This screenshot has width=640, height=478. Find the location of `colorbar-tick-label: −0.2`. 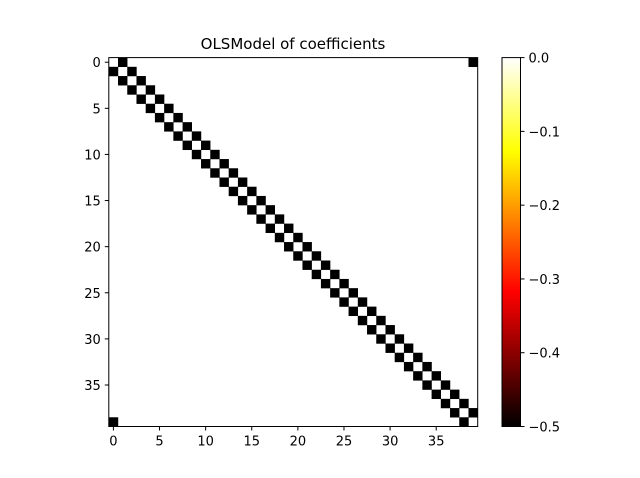

colorbar-tick-label: −0.2 is located at coordinates (545, 206).